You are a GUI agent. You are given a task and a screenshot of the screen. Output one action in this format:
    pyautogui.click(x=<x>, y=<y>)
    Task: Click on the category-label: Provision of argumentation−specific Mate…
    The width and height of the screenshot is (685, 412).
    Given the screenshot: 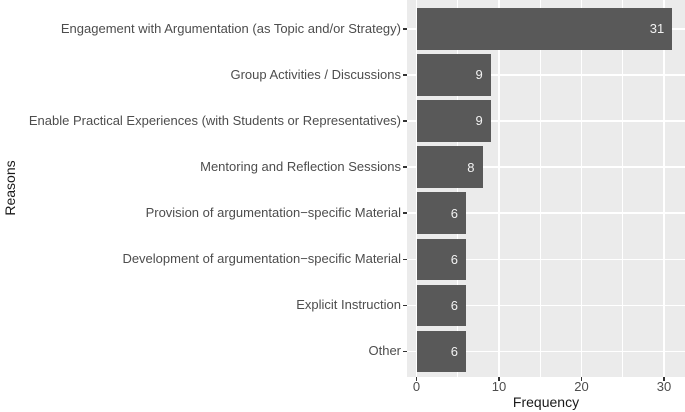 What is the action you would take?
    pyautogui.click(x=273, y=213)
    